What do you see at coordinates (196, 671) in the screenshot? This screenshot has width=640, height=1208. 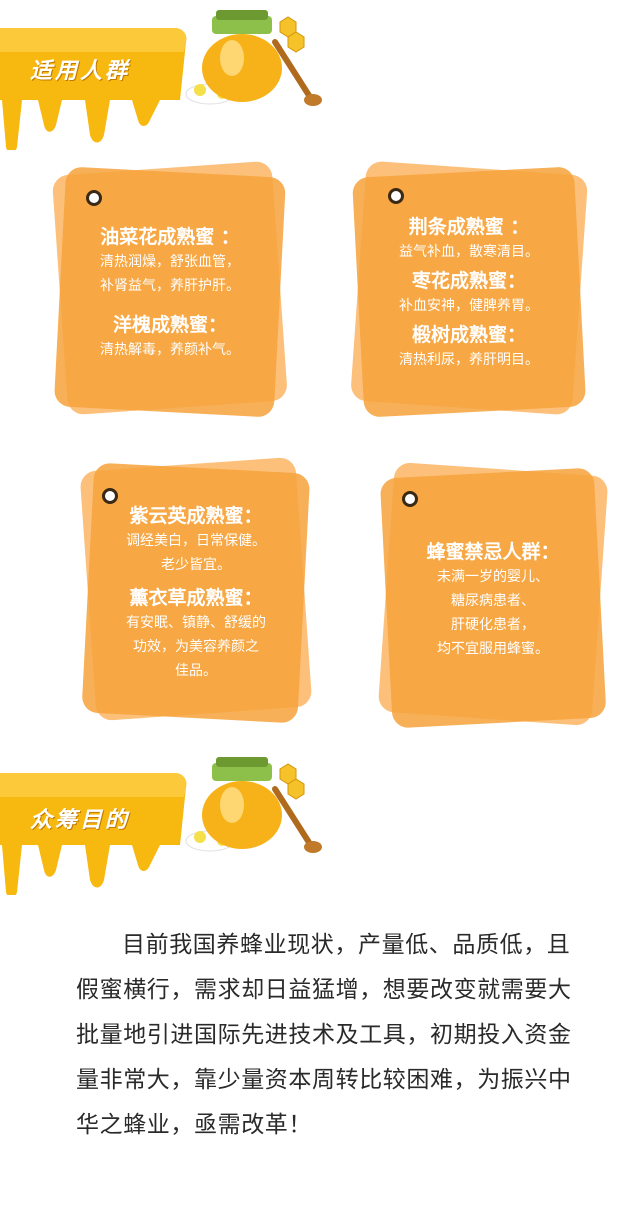 I see `card-text: 佳品。` at bounding box center [196, 671].